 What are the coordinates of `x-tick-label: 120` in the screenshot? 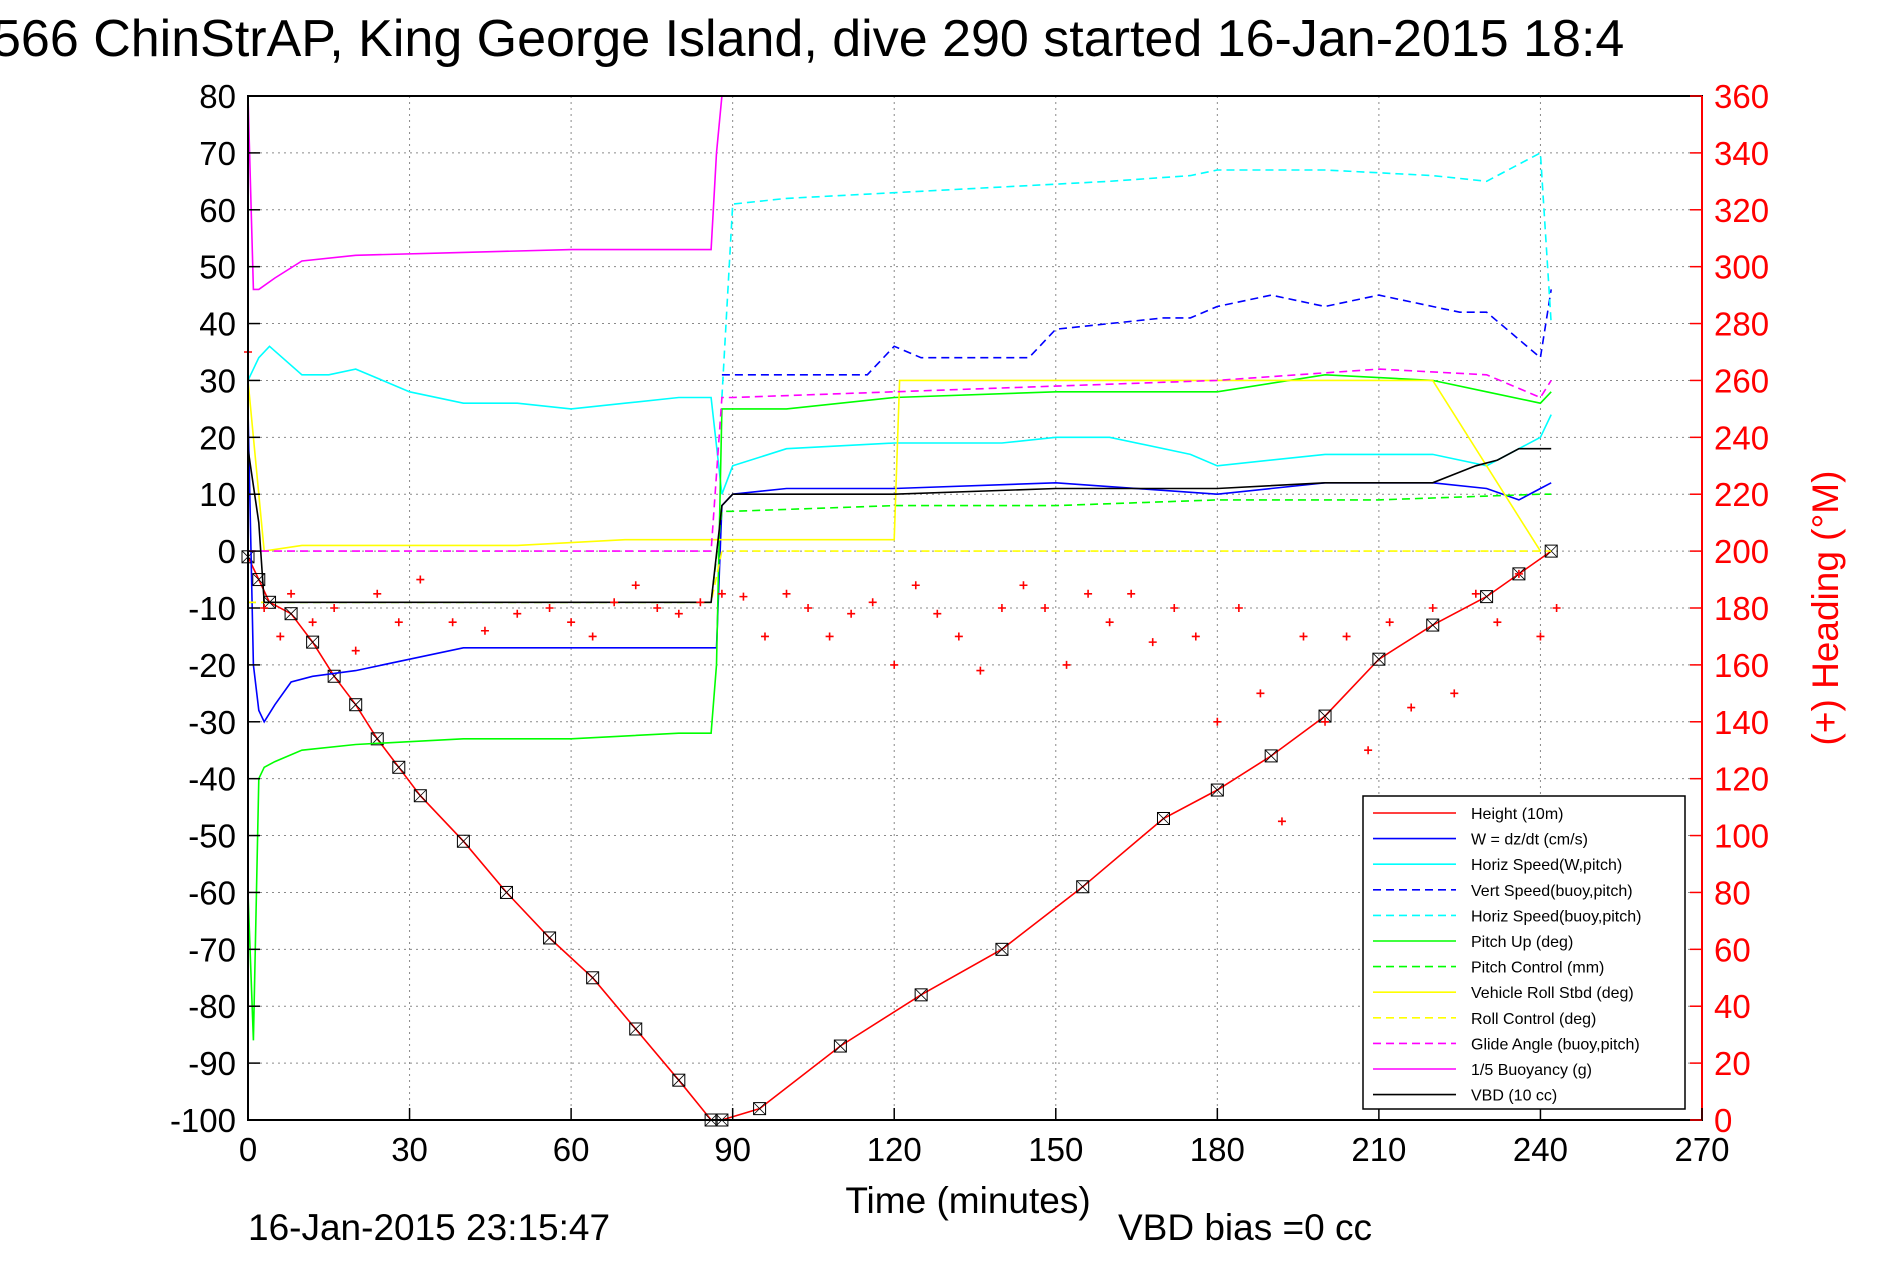 It's located at (894, 1149).